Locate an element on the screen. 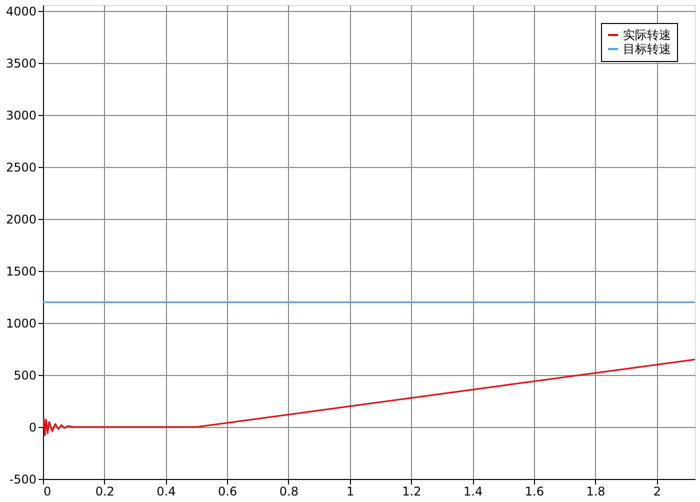 This screenshot has width=700, height=502. y-tick-label: 3500 is located at coordinates (21, 63).